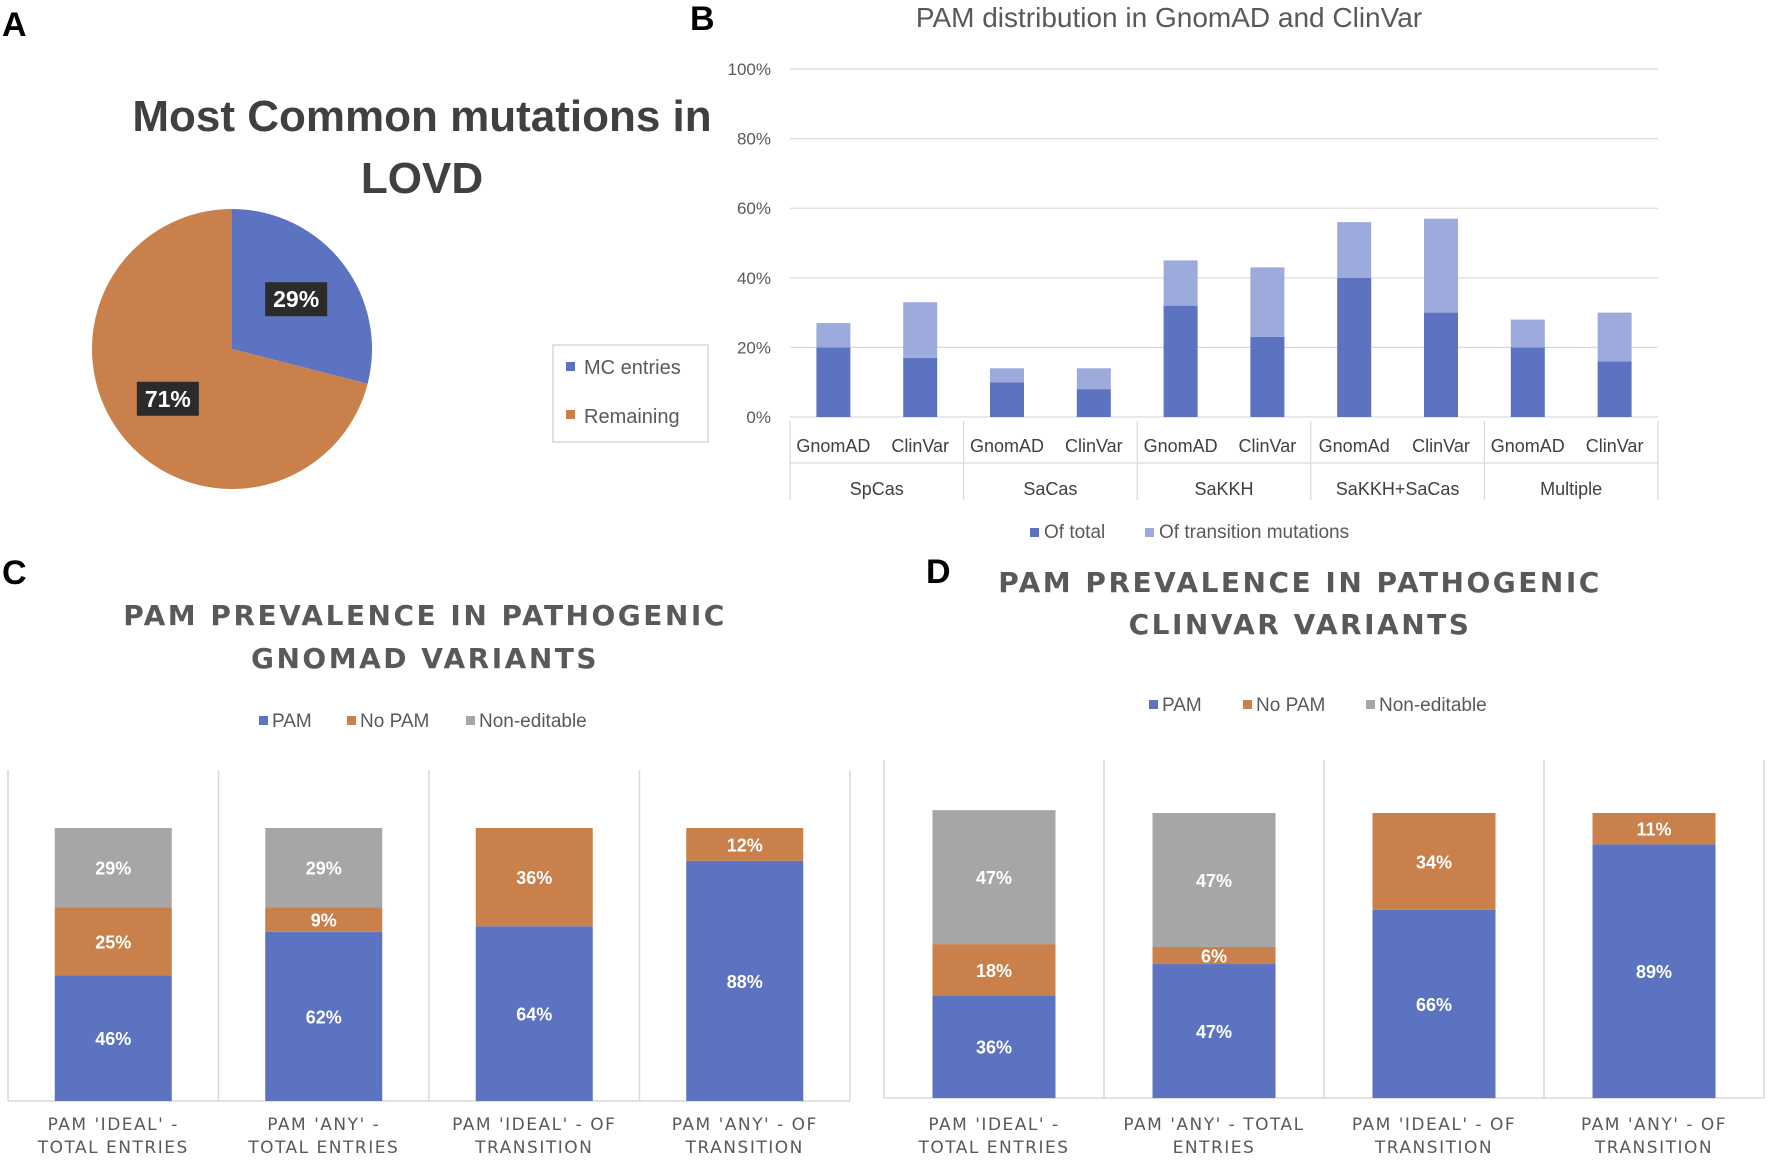 Image resolution: width=1772 pixels, height=1164 pixels. What do you see at coordinates (754, 208) in the screenshot?
I see `b-y-tick-60: 60%` at bounding box center [754, 208].